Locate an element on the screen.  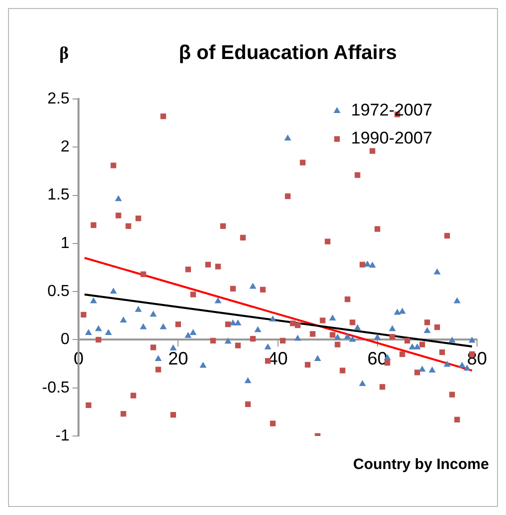
y-tick-label: 1.5 is located at coordinates (58, 195).